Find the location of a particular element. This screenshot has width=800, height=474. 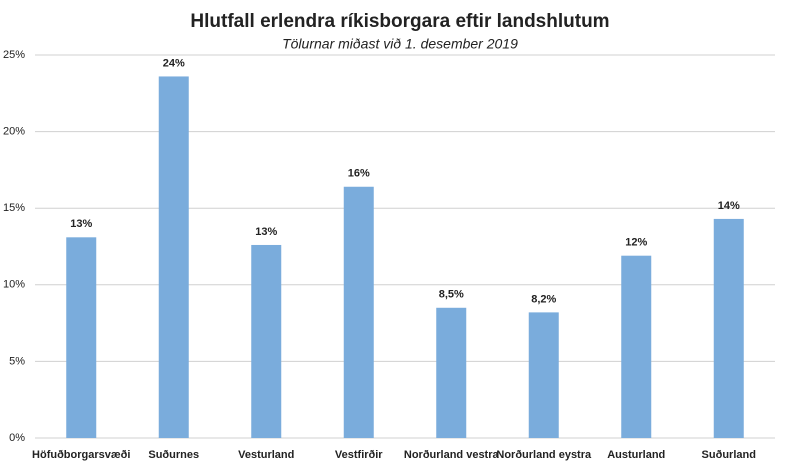

y-tick-label: 15% is located at coordinates (14, 208).